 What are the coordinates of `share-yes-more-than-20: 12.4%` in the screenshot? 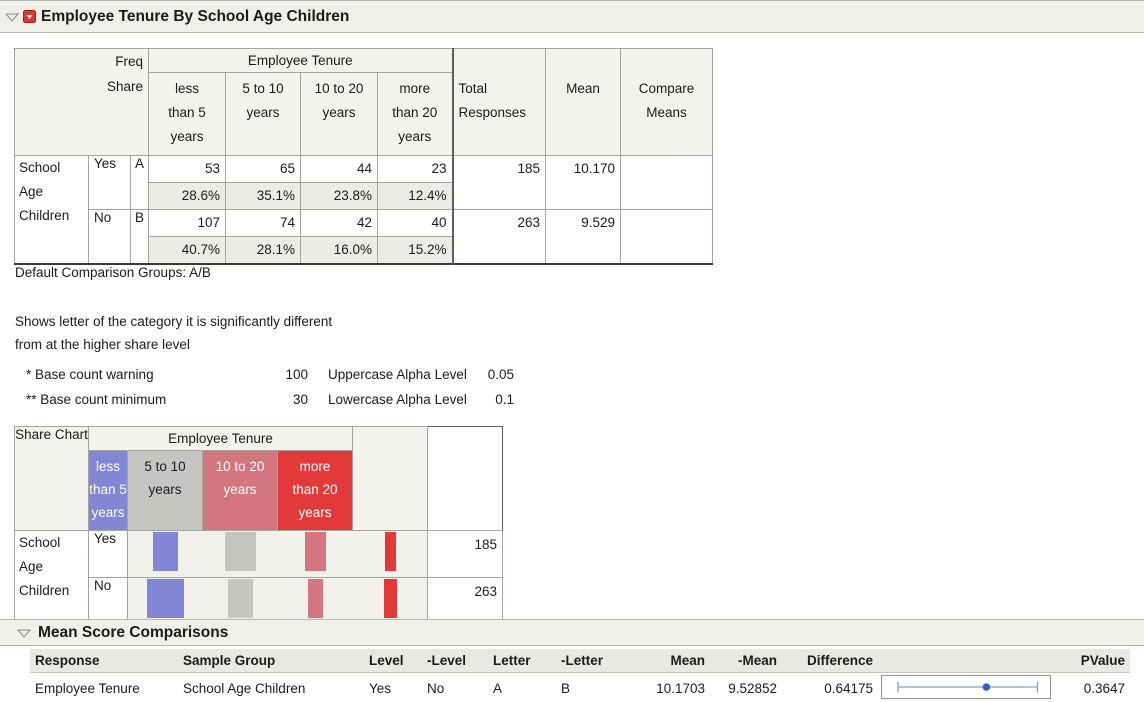 It's located at (415, 196).